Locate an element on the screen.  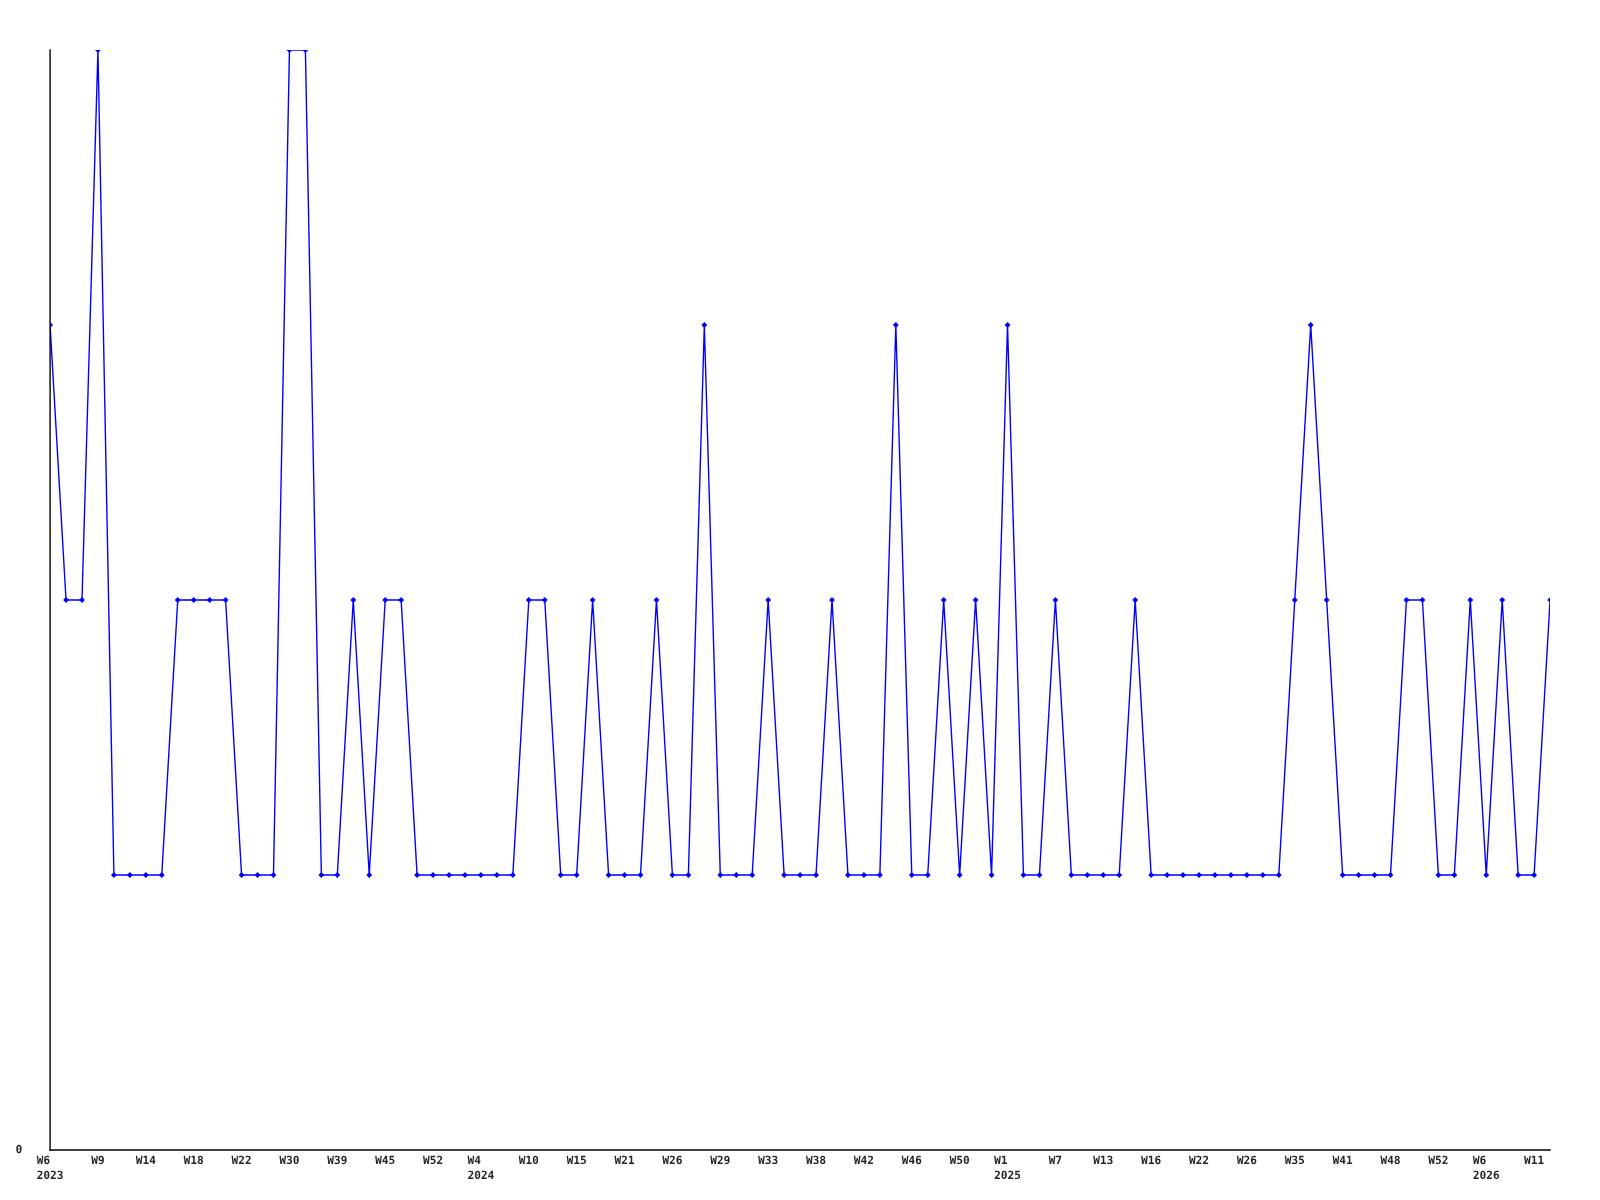
x-tick-label: W48 is located at coordinates (1390, 1160).